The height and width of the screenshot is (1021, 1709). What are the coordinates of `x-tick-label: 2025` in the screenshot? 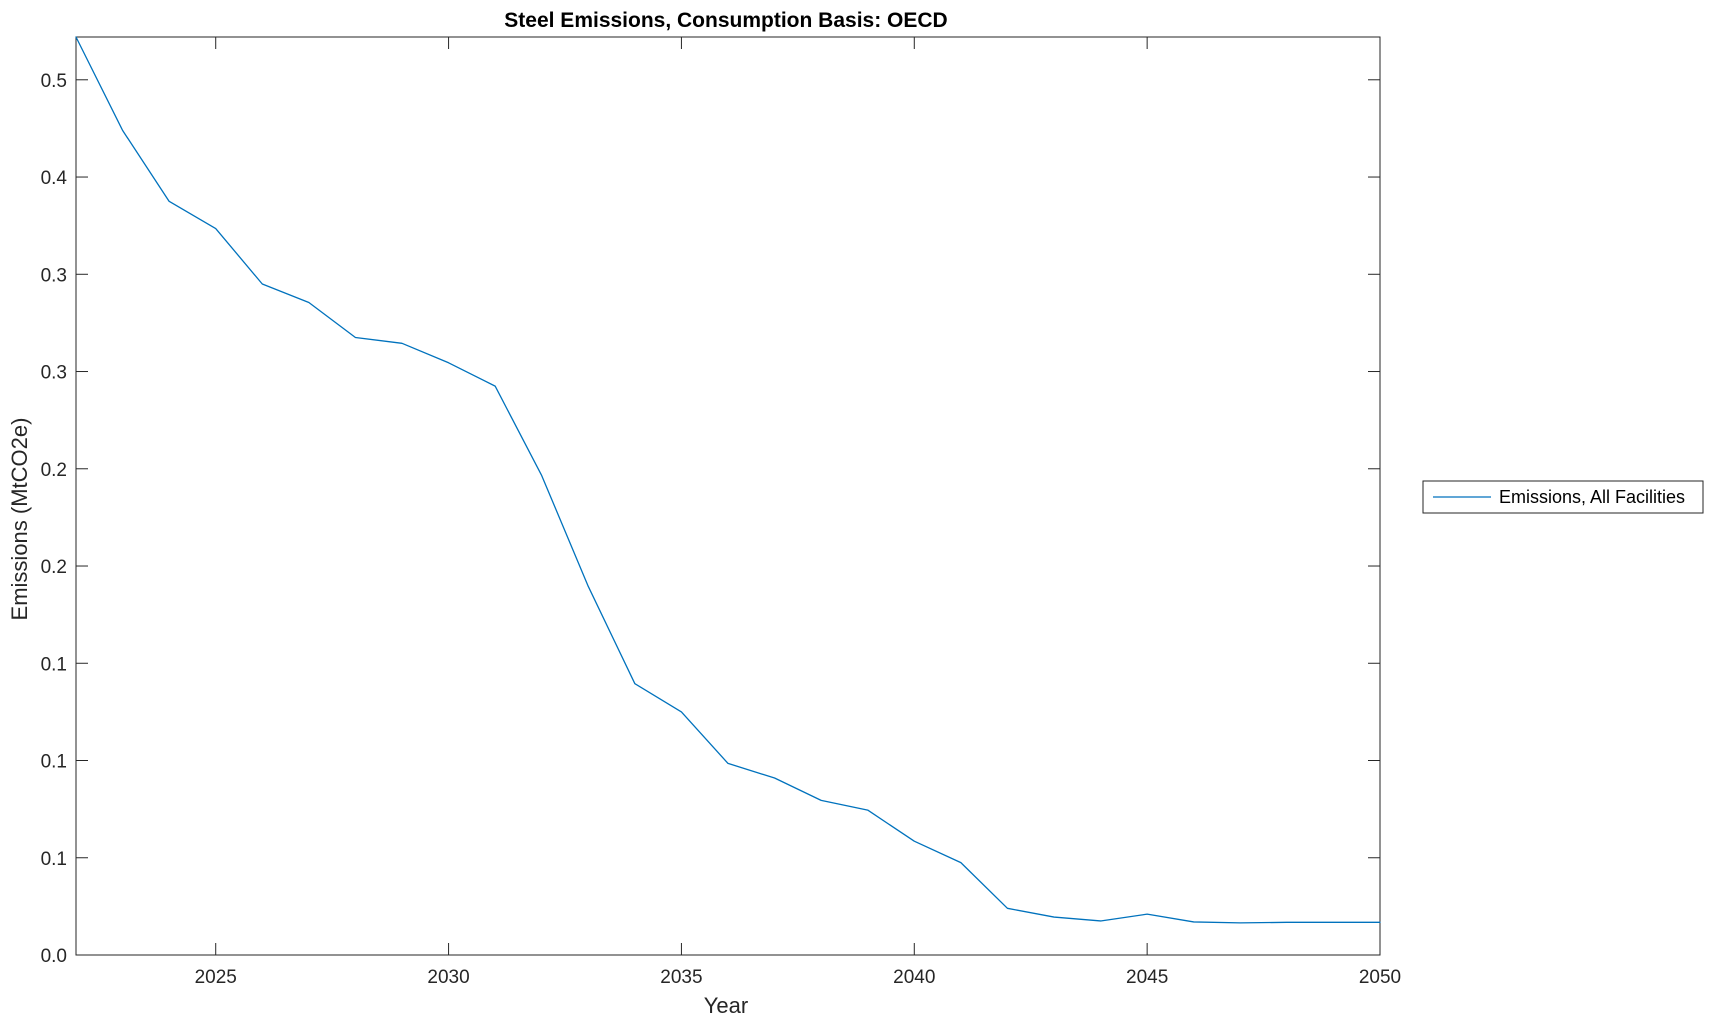 It's located at (216, 977).